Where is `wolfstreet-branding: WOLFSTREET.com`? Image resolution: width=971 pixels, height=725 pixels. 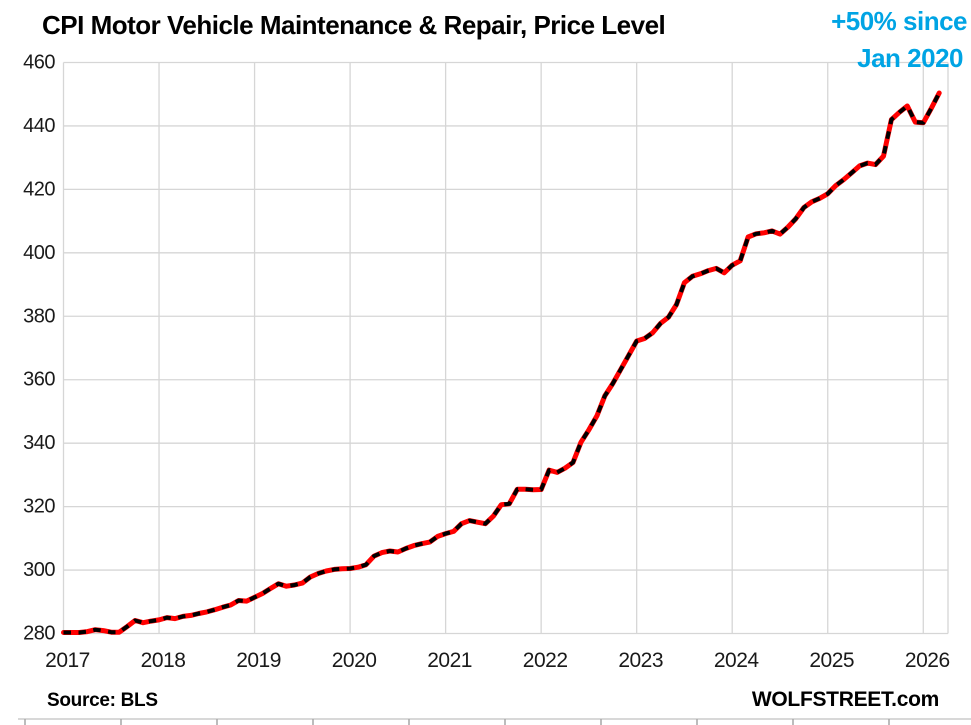
wolfstreet-branding: WOLFSTREET.com is located at coordinates (845, 699).